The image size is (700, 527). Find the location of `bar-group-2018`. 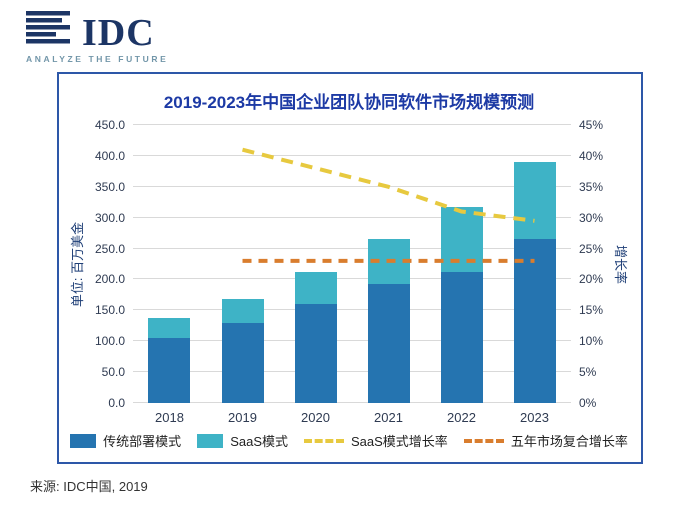

bar-group-2018 is located at coordinates (169, 360).